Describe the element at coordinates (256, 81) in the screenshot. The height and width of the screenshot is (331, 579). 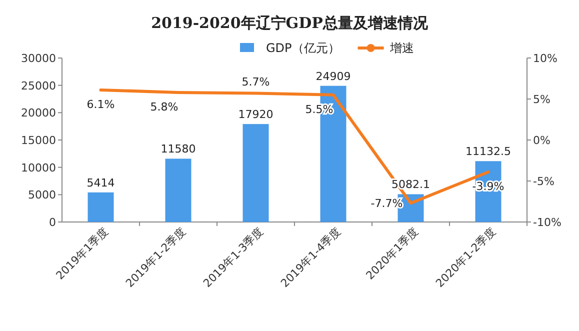
I see `data-label: 5.7%` at that location.